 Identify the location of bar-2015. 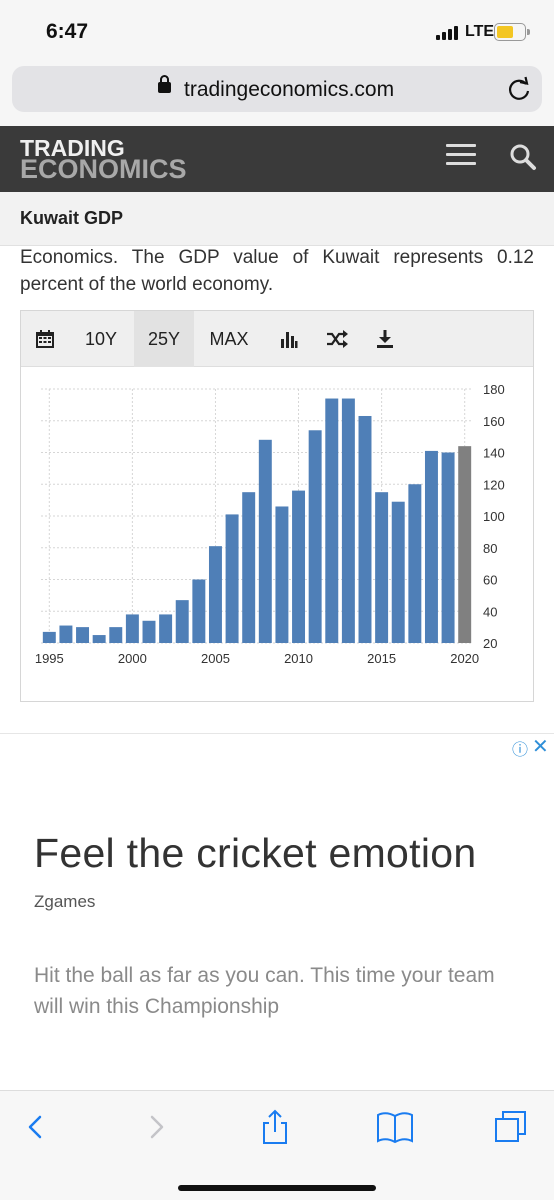
(382, 567).